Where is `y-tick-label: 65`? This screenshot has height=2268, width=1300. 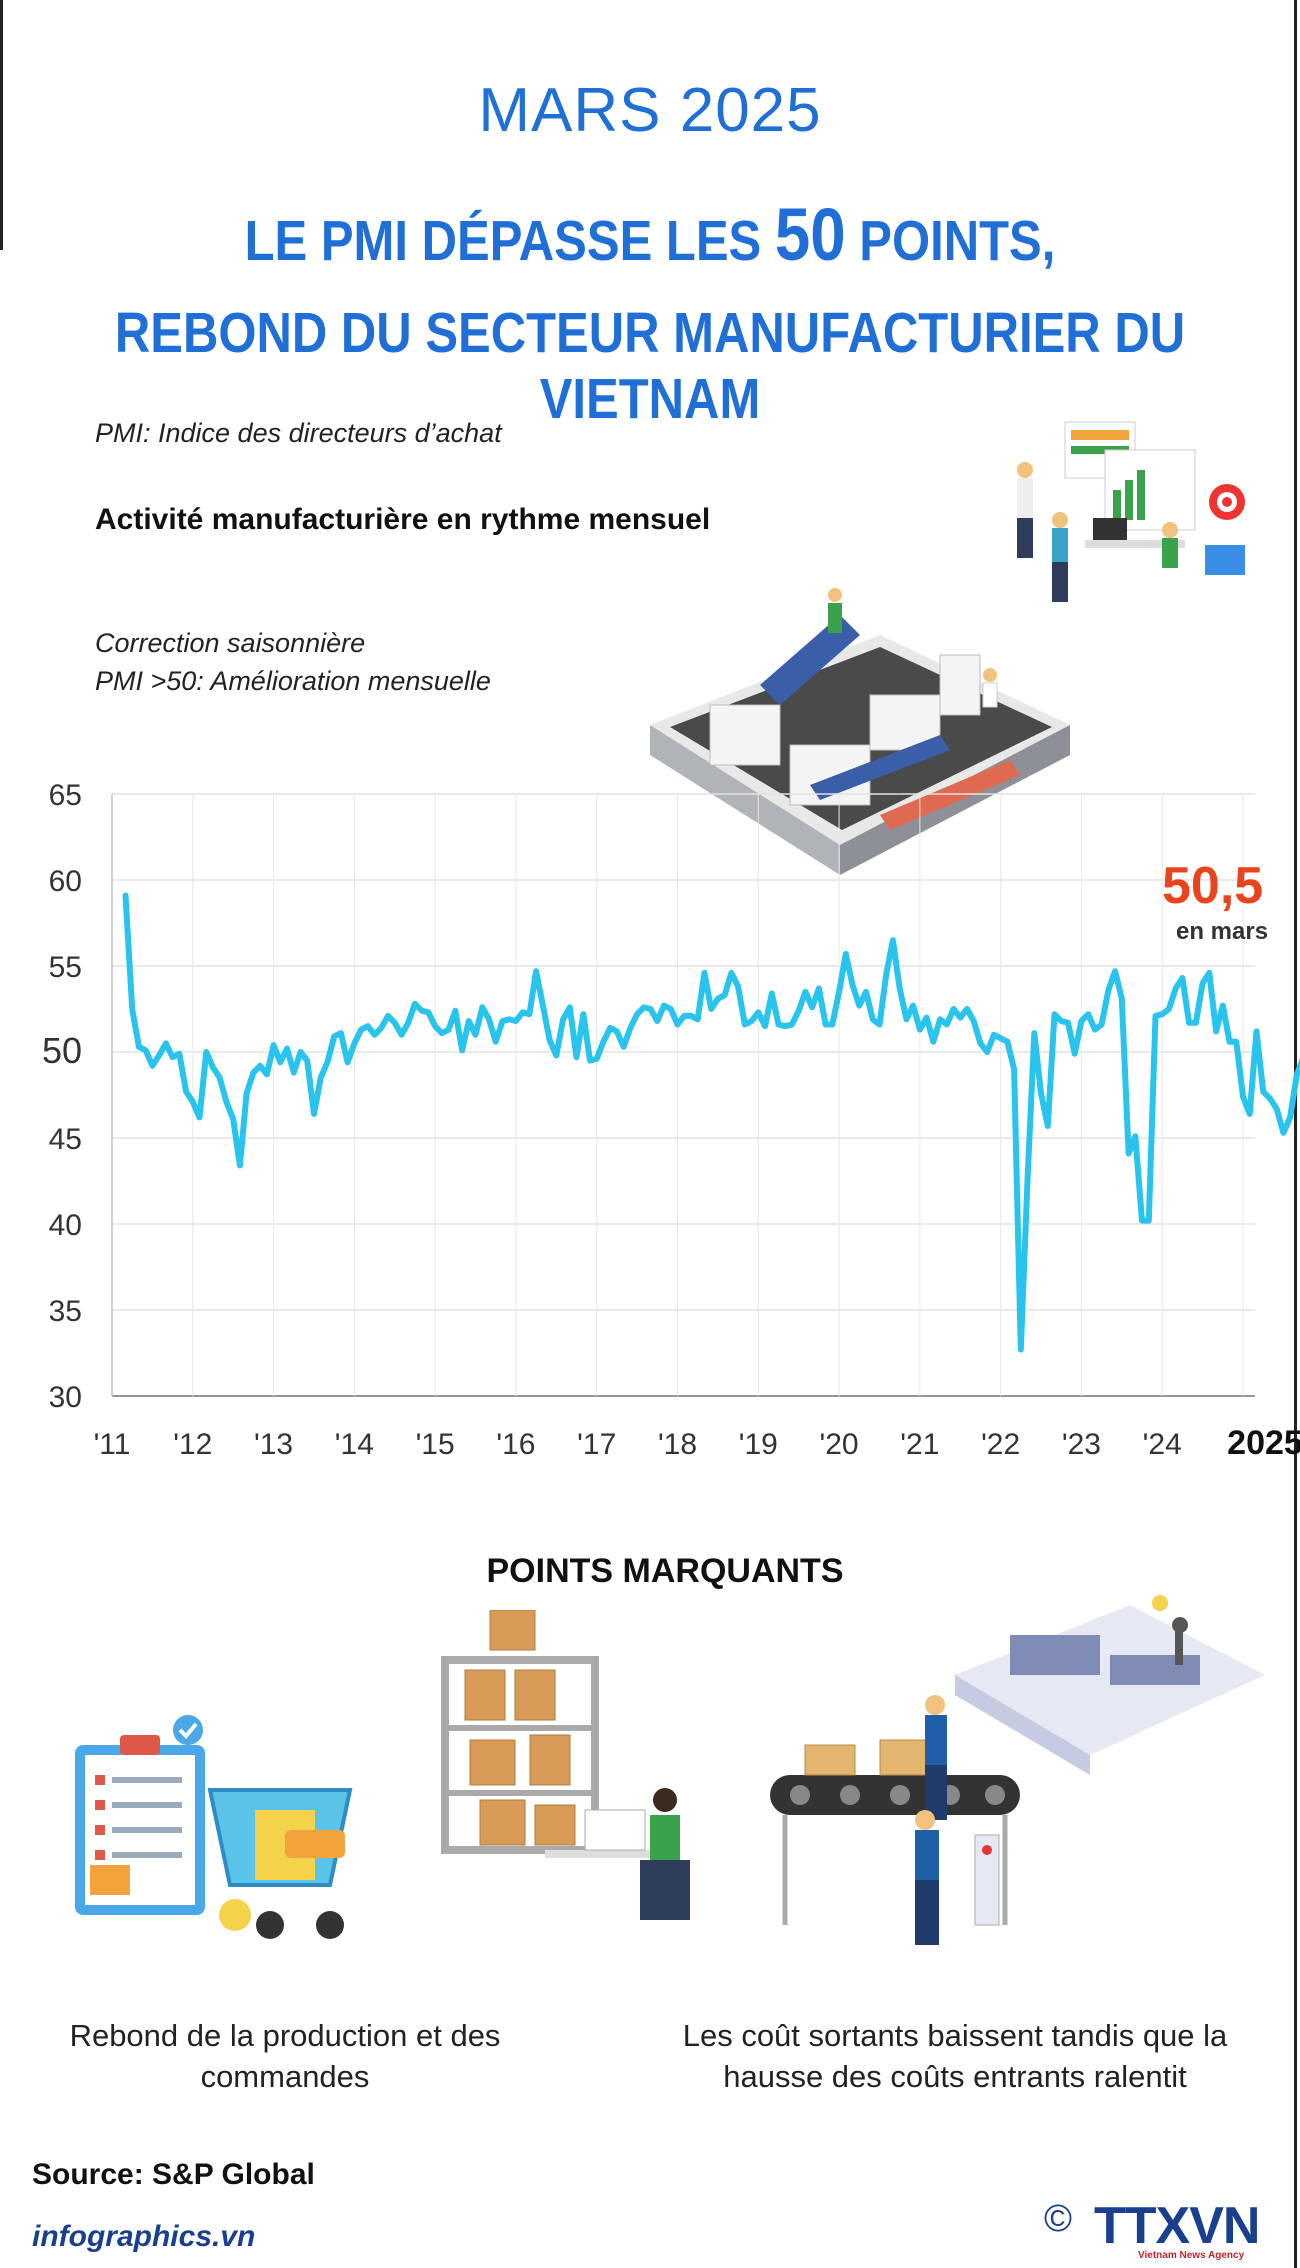 y-tick-label: 65 is located at coordinates (65, 795).